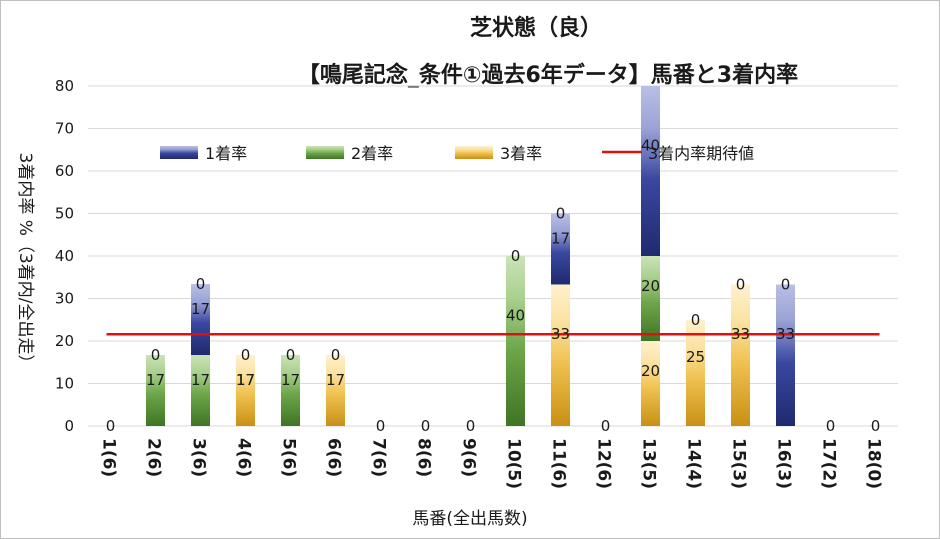 The width and height of the screenshot is (940, 539). I want to click on y-tick-label: 80, so click(64, 86).